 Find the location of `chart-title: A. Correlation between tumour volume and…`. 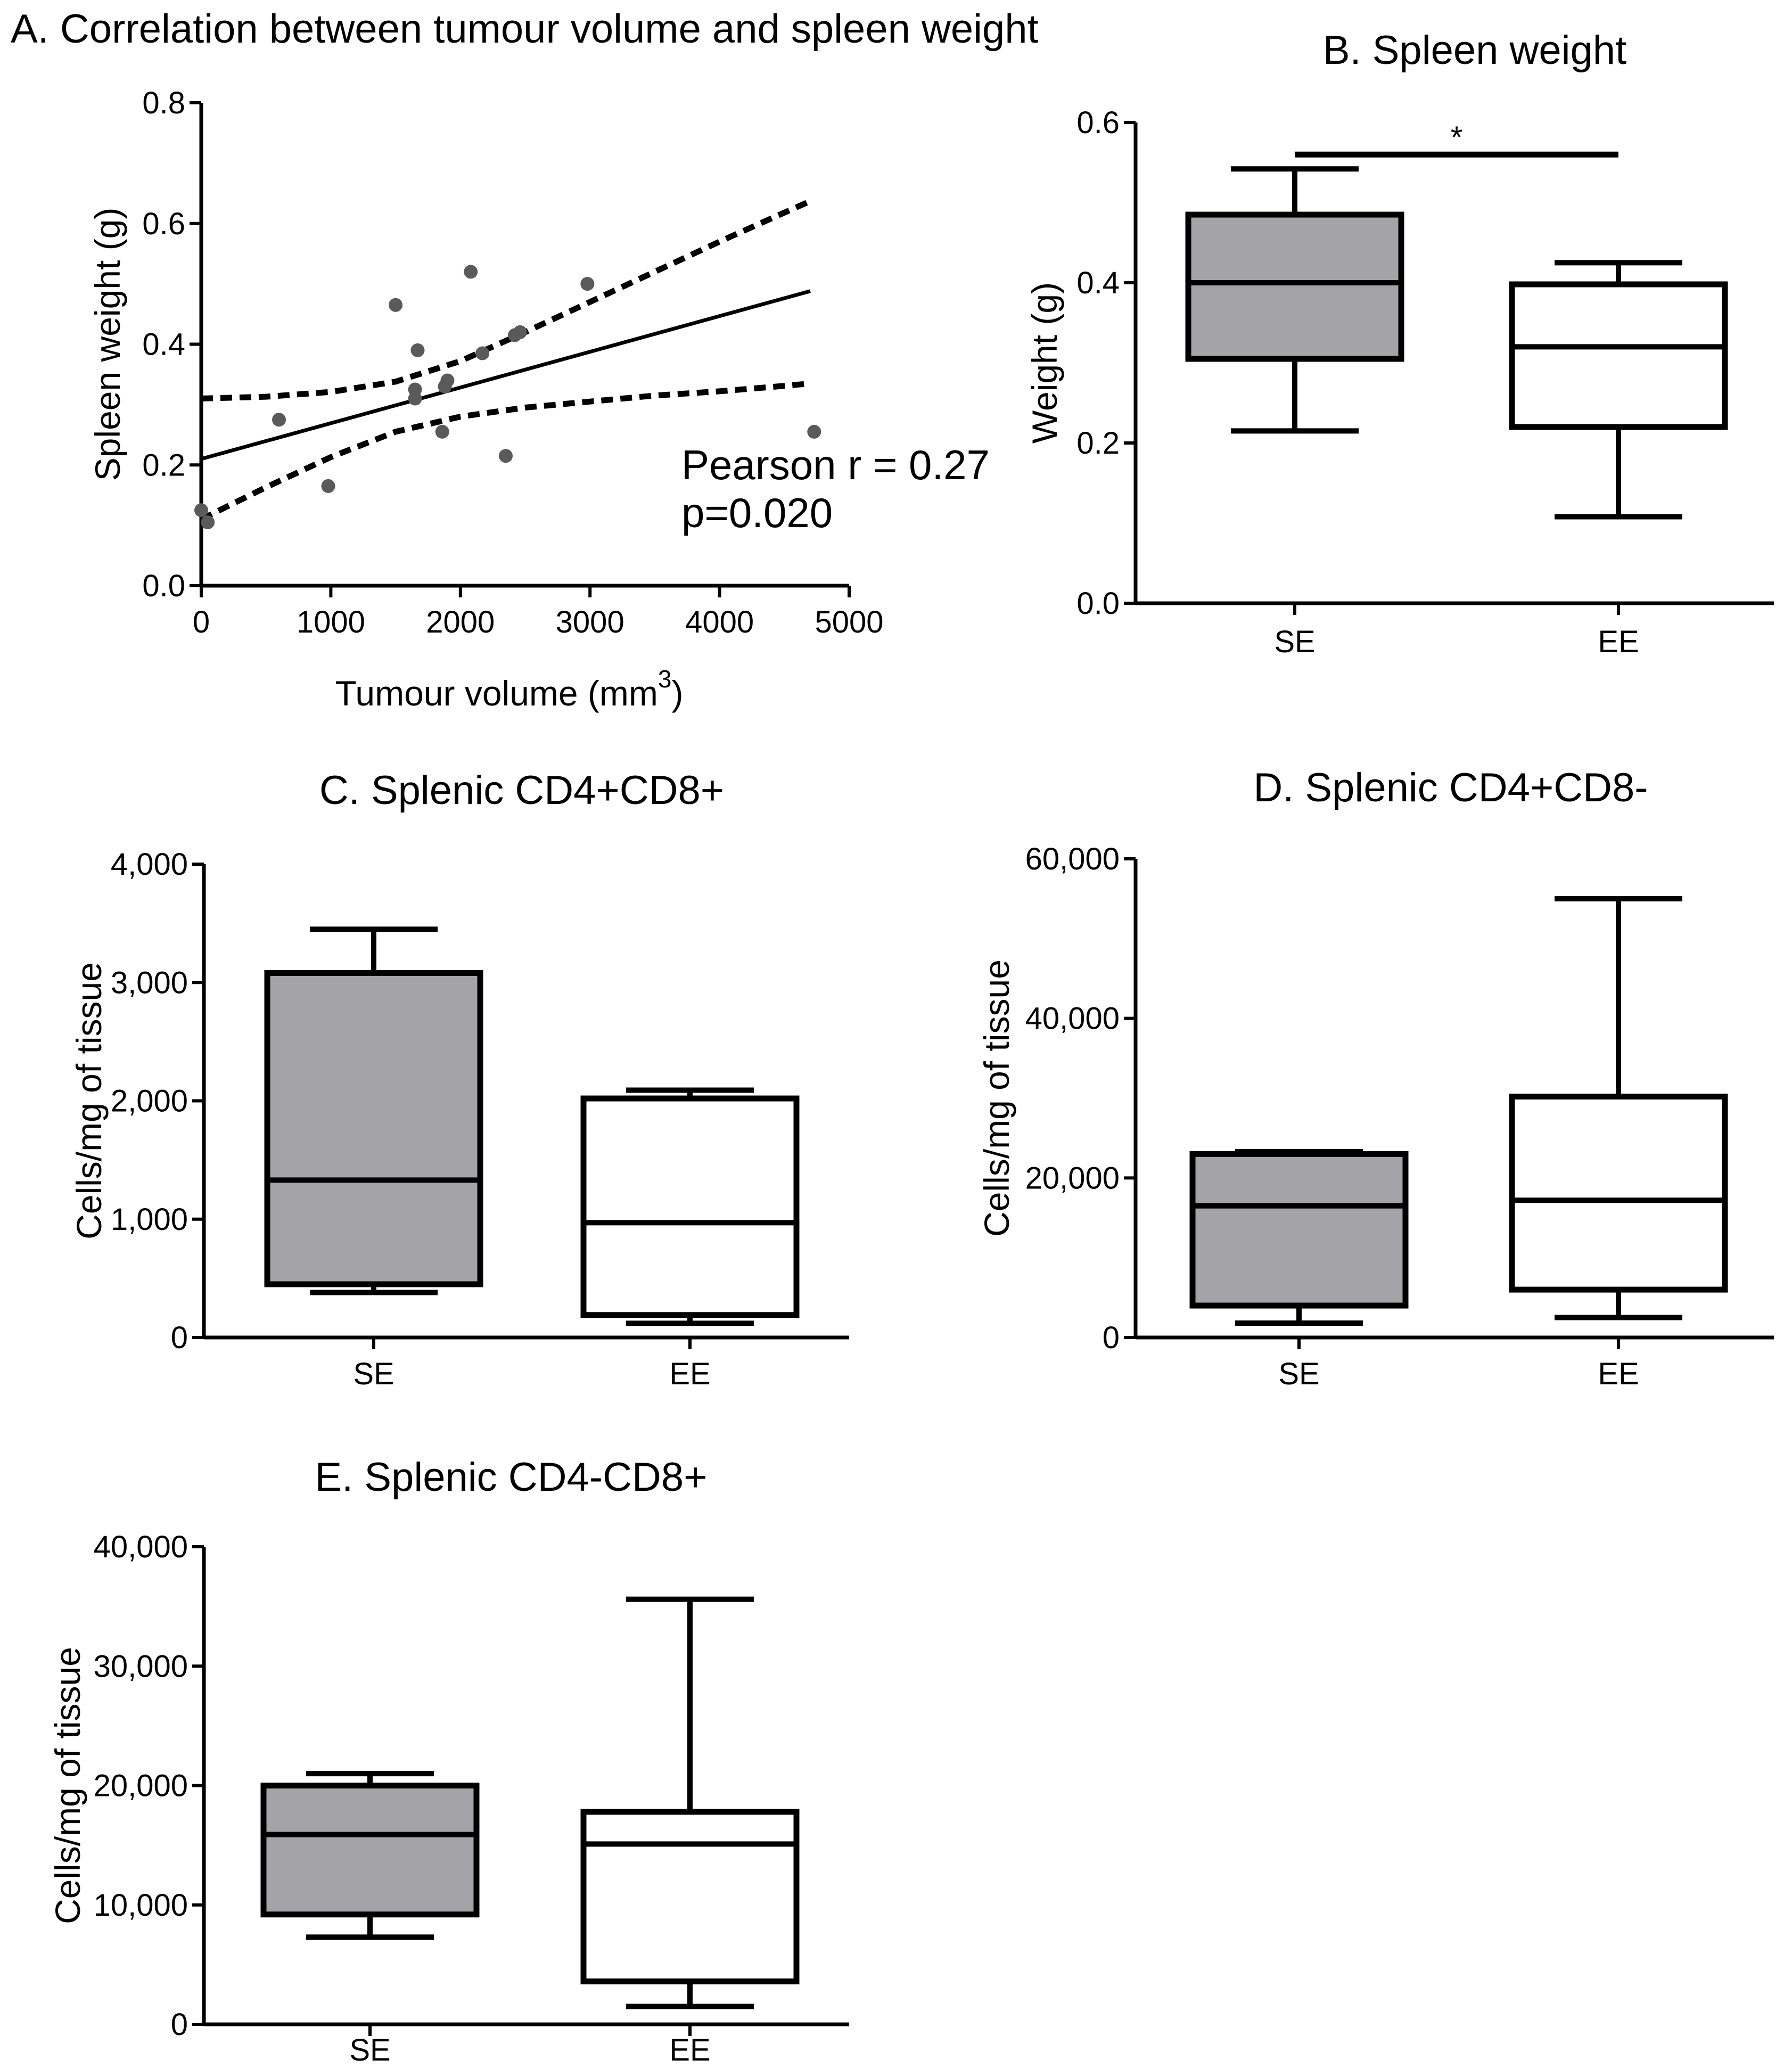

chart-title: A. Correlation between tumour volume and… is located at coordinates (525, 29).